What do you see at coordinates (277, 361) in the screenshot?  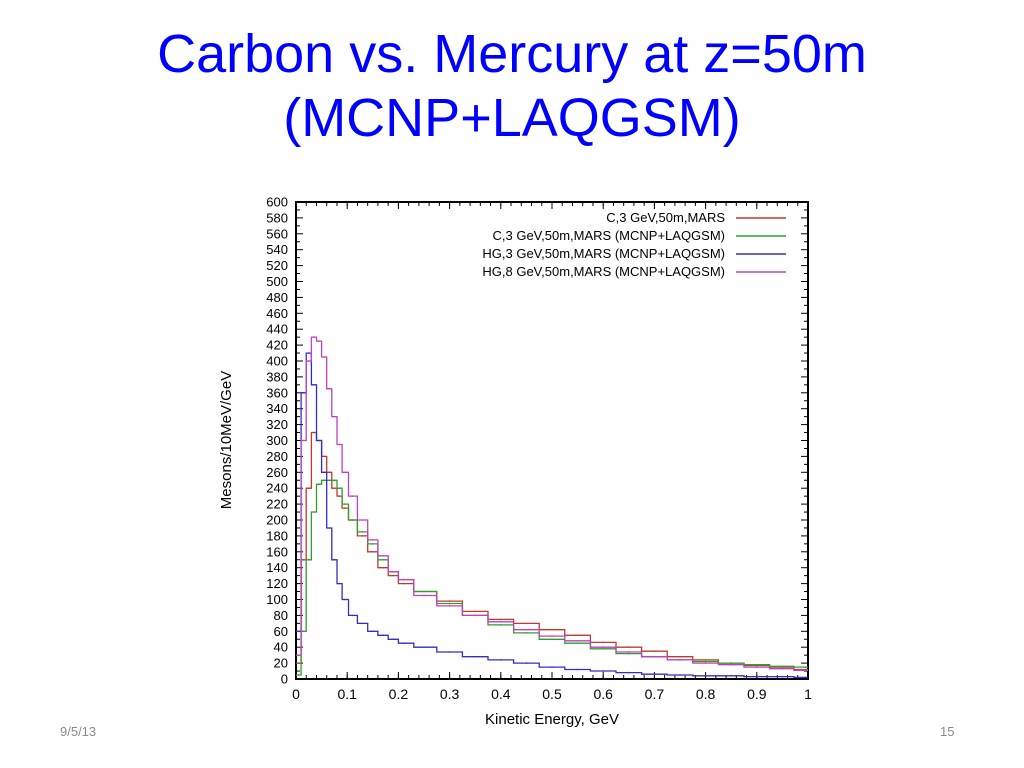 I see `y-tick-label: 400` at bounding box center [277, 361].